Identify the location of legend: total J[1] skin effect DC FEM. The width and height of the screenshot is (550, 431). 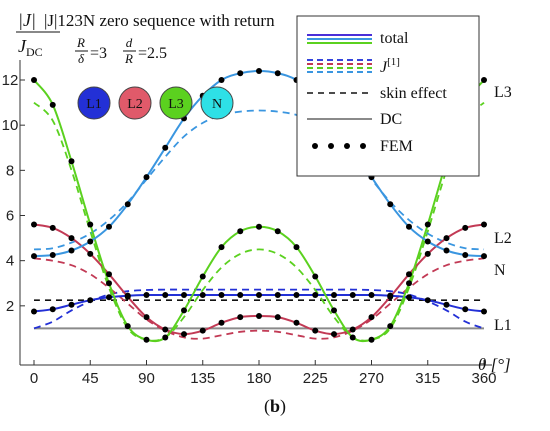
(388, 96).